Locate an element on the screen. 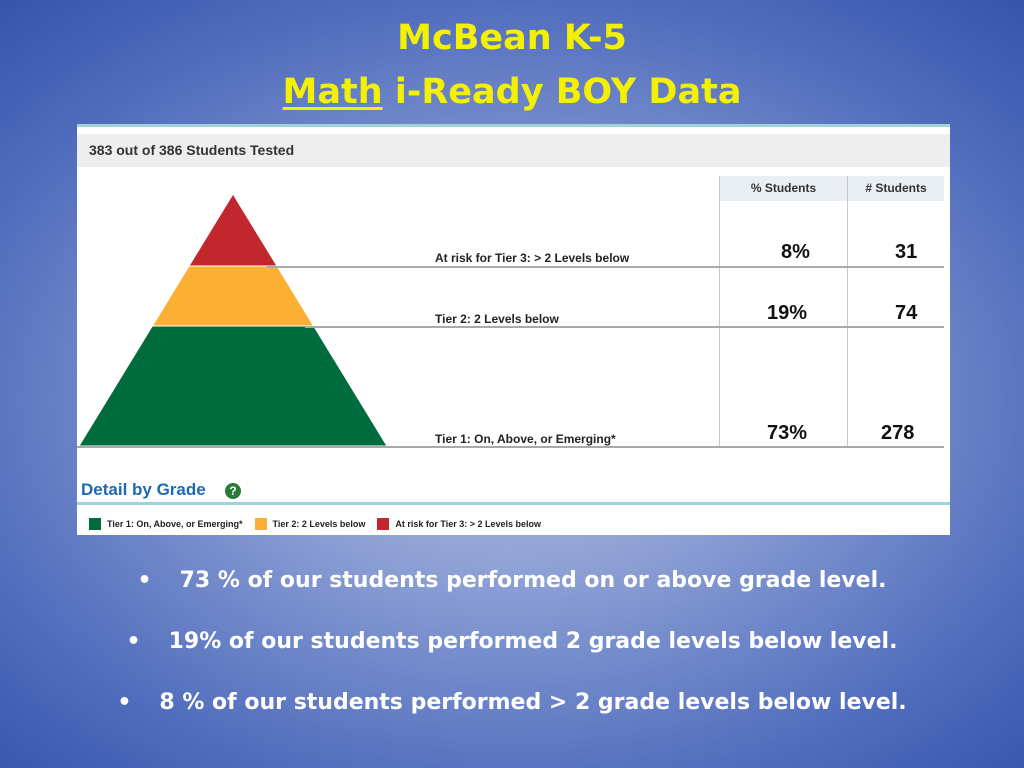 The image size is (1024, 768). panel-top-rule is located at coordinates (513, 125).